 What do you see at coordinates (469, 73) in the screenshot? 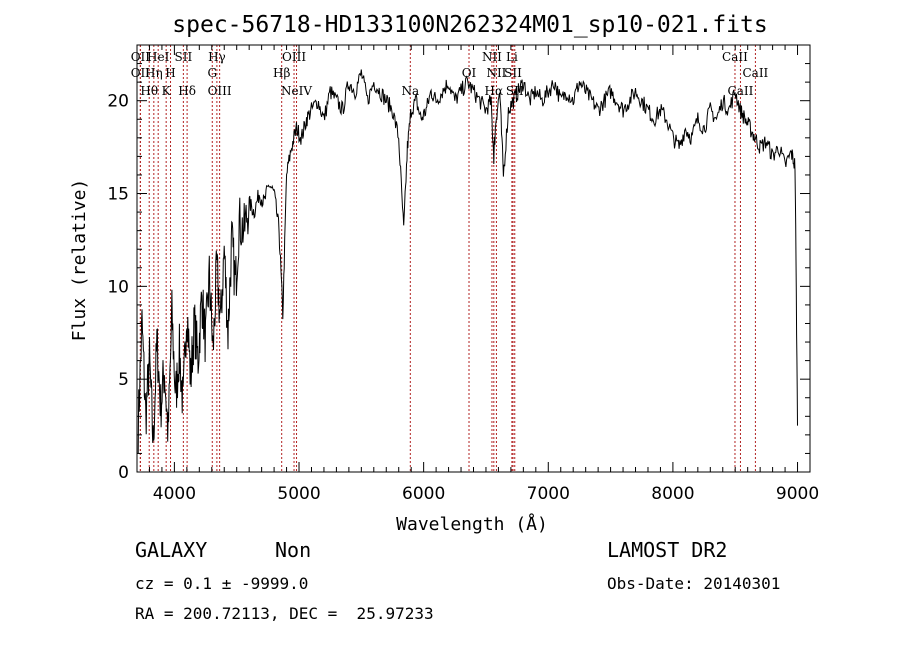
I see `marker-label-oi: OI` at bounding box center [469, 73].